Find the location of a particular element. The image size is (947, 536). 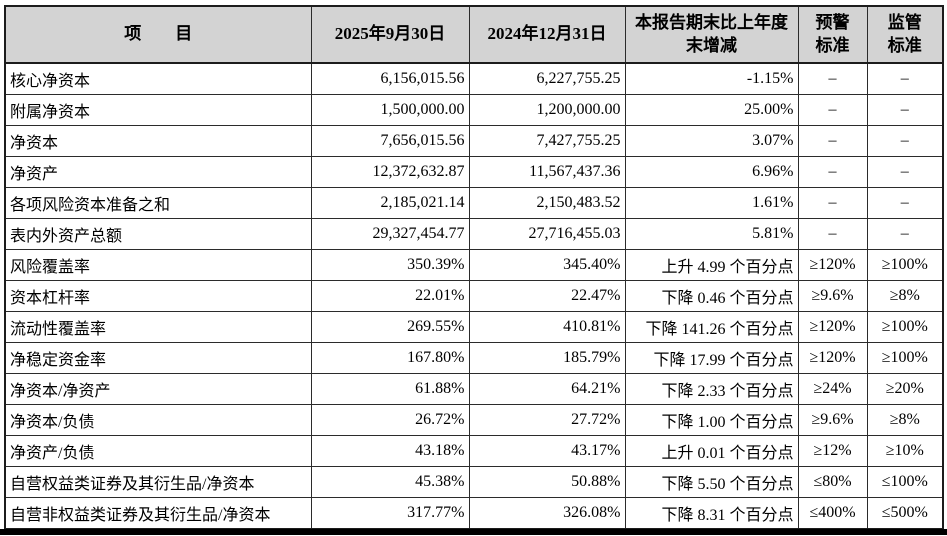

value-2024-cell: 11,567,437.36 is located at coordinates (547, 172).